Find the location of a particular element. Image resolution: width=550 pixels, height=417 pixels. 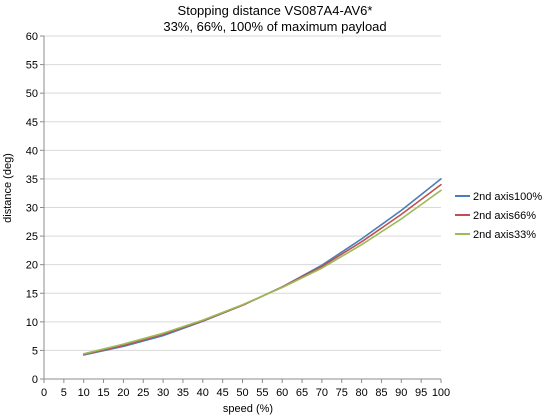

x-tick-label: 10 is located at coordinates (84, 393).